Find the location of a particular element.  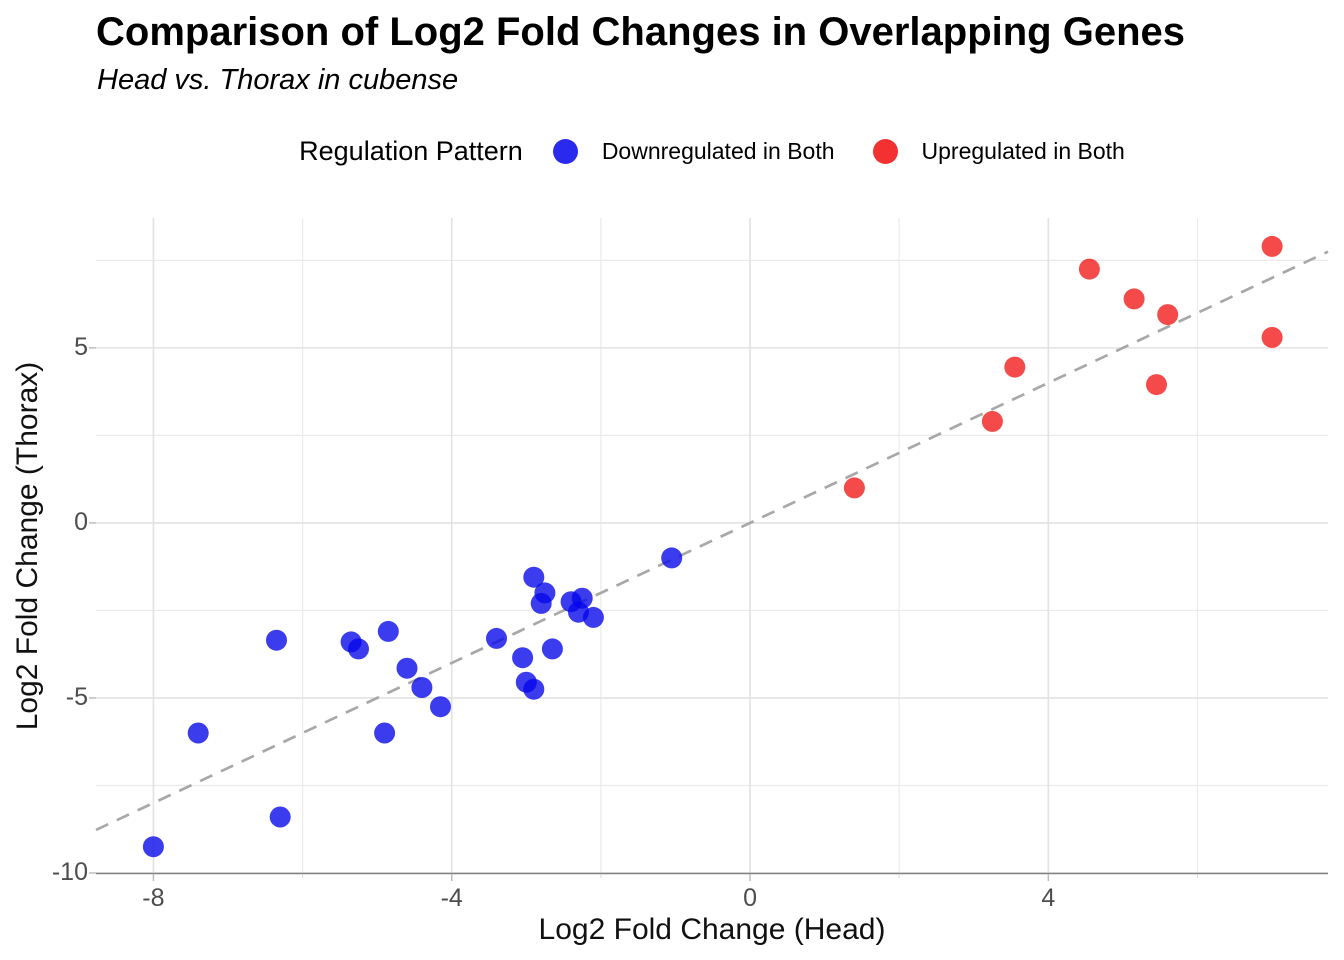

x-axis-title: Log2 Fold Change (Head) is located at coordinates (712, 929).